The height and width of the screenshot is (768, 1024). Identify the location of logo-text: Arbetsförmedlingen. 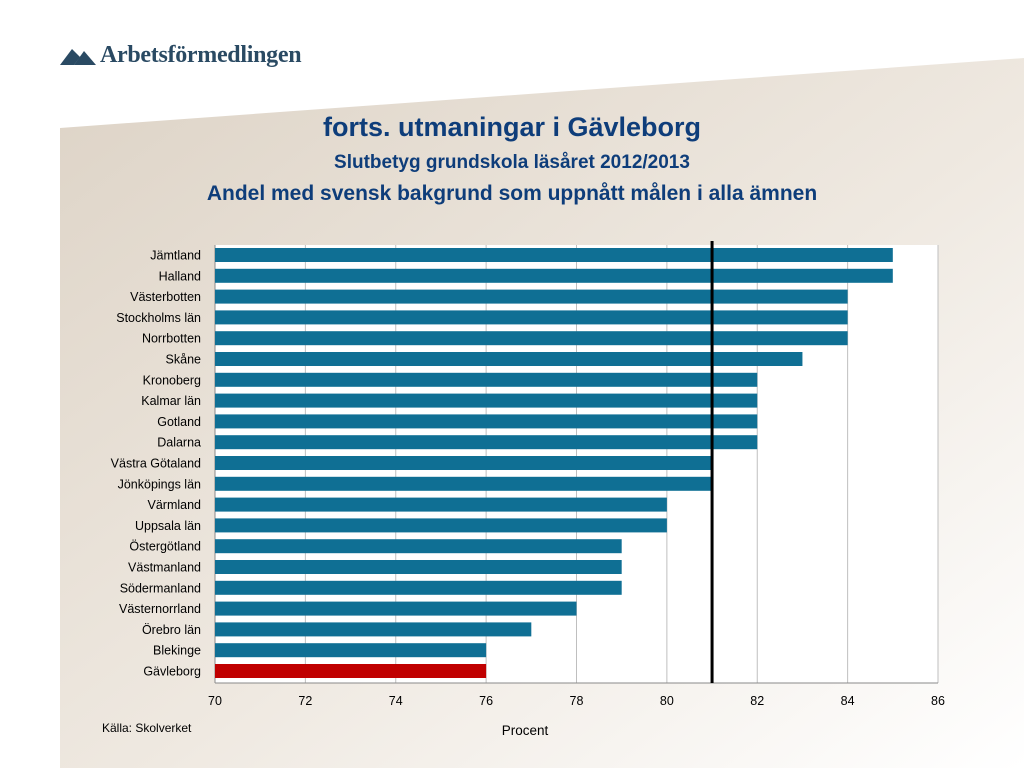
(201, 54).